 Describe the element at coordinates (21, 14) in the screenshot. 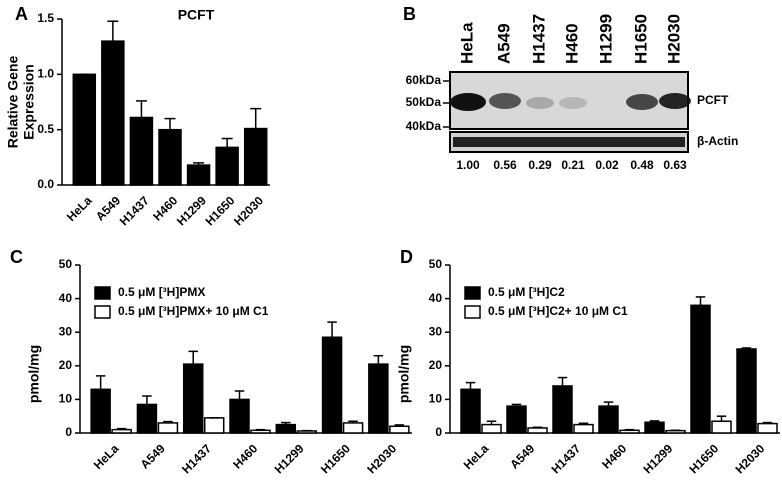

I see `panel-letter: A` at that location.